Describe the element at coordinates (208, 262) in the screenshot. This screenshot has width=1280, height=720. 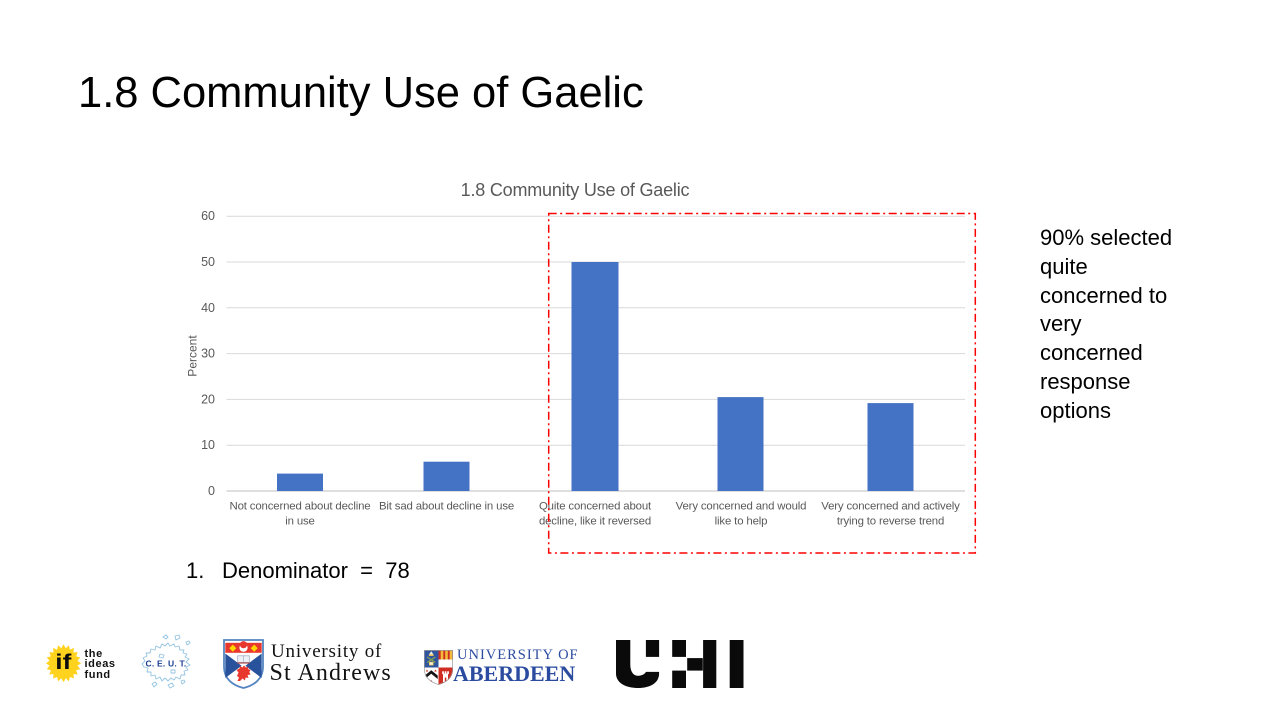
I see `svg-text: 50` at that location.